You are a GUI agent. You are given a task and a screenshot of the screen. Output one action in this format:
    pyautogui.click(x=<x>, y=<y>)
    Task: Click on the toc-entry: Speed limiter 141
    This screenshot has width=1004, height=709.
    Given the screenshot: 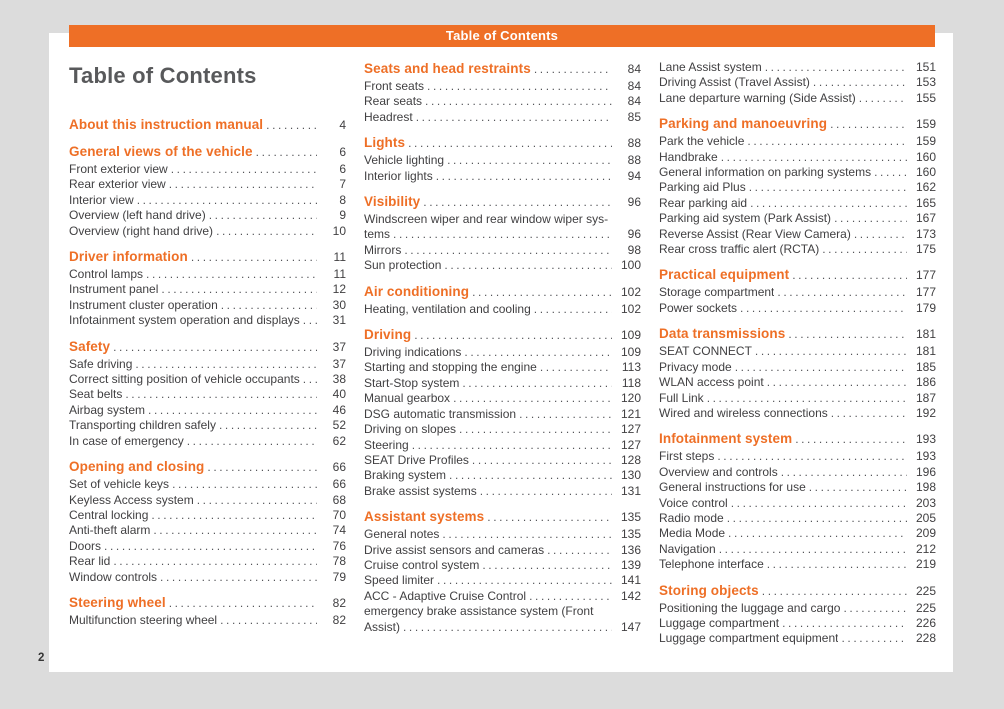 What is the action you would take?
    pyautogui.click(x=502, y=580)
    